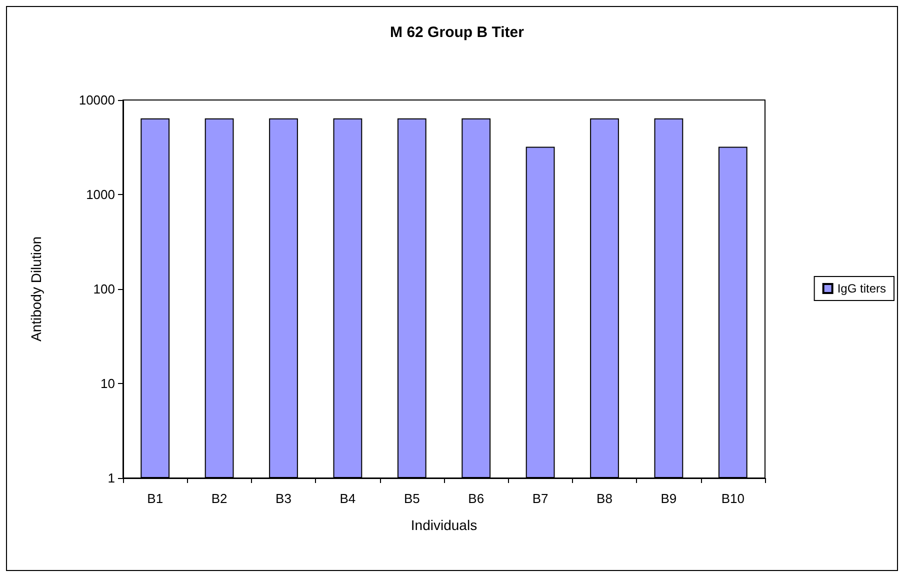 The height and width of the screenshot is (577, 904). What do you see at coordinates (457, 32) in the screenshot?
I see `chart-title: M 62 Group B Titer` at bounding box center [457, 32].